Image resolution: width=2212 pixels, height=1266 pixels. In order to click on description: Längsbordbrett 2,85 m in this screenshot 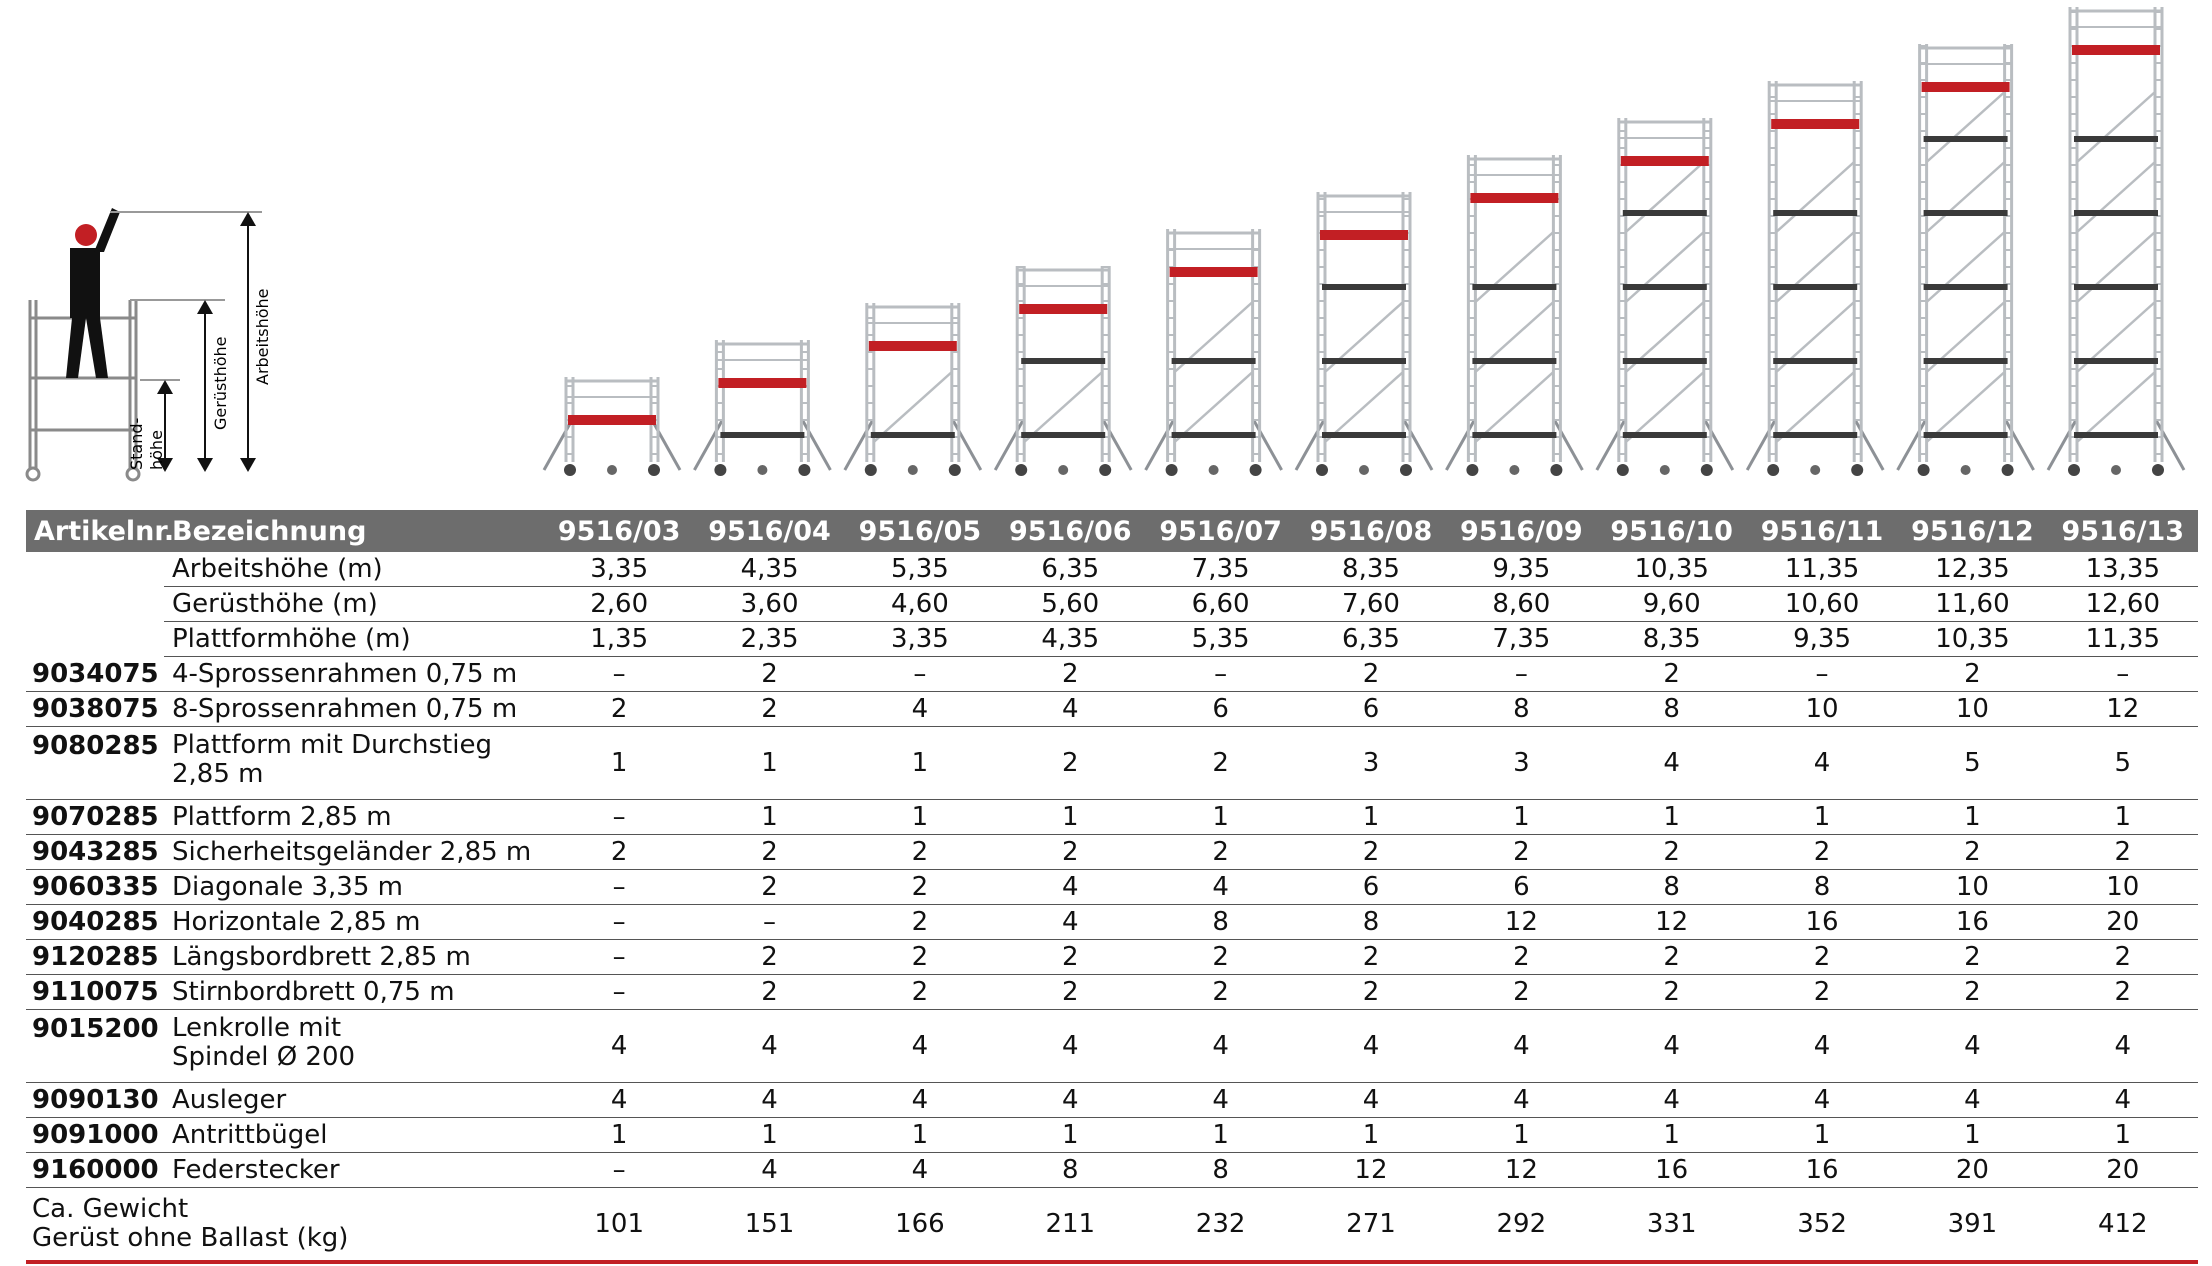, I will do `click(354, 957)`.